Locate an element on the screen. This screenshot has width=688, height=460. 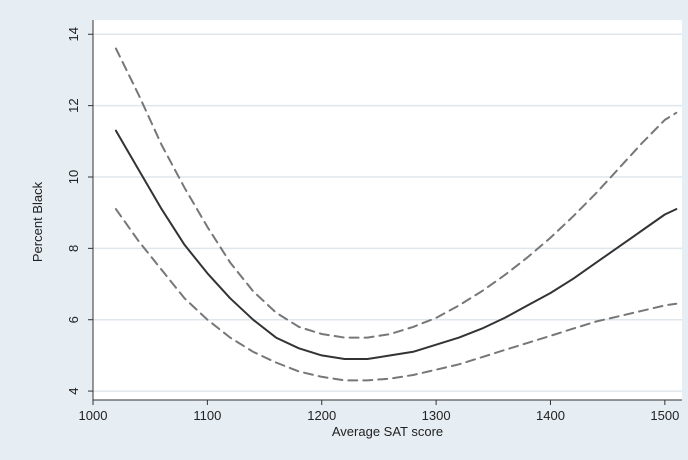
x-tick-label-1500: 1500 is located at coordinates (664, 415).